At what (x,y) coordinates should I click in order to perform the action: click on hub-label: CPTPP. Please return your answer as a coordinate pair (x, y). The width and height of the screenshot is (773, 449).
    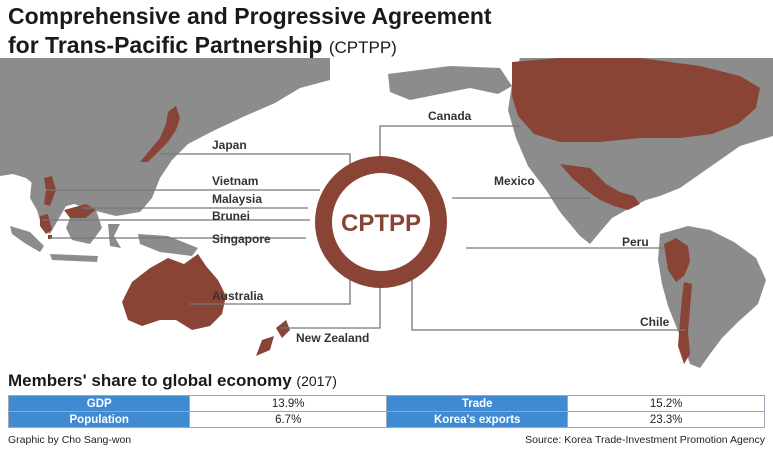
    Looking at the image, I should click on (381, 223).